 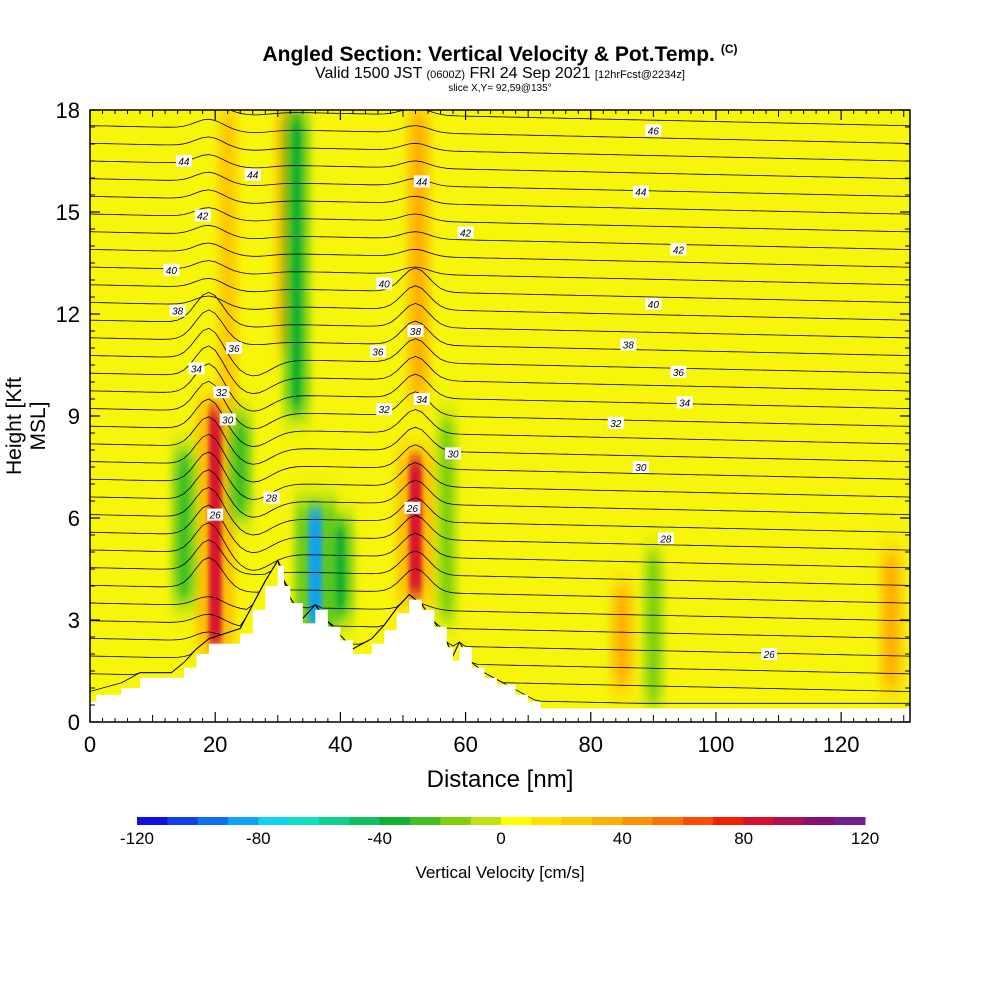 I want to click on valid-time-prefix: Valid 1500 JST, so click(x=369, y=73).